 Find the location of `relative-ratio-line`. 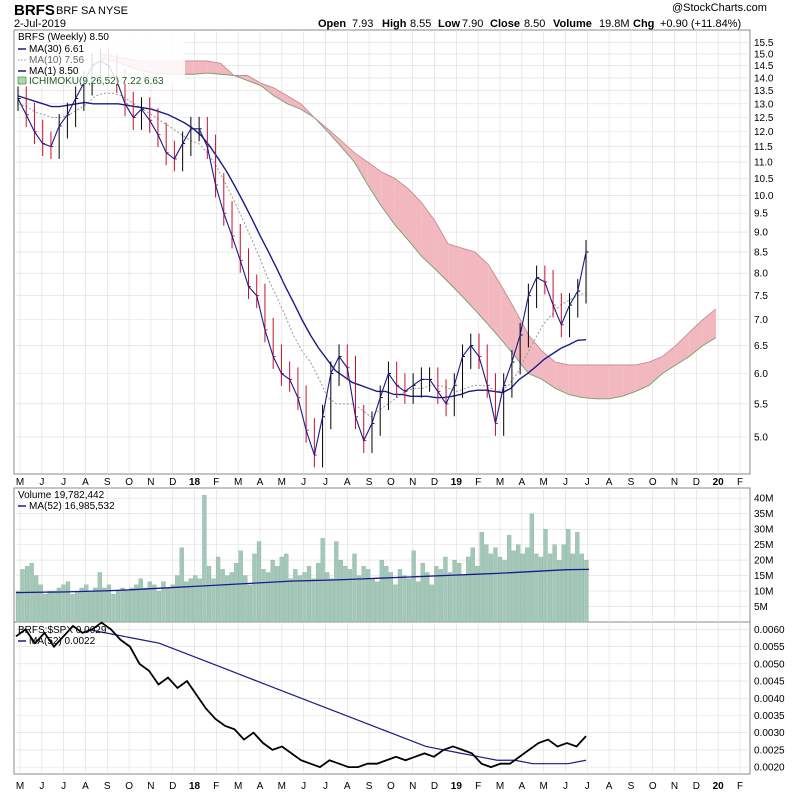

relative-ratio-line is located at coordinates (301, 695).